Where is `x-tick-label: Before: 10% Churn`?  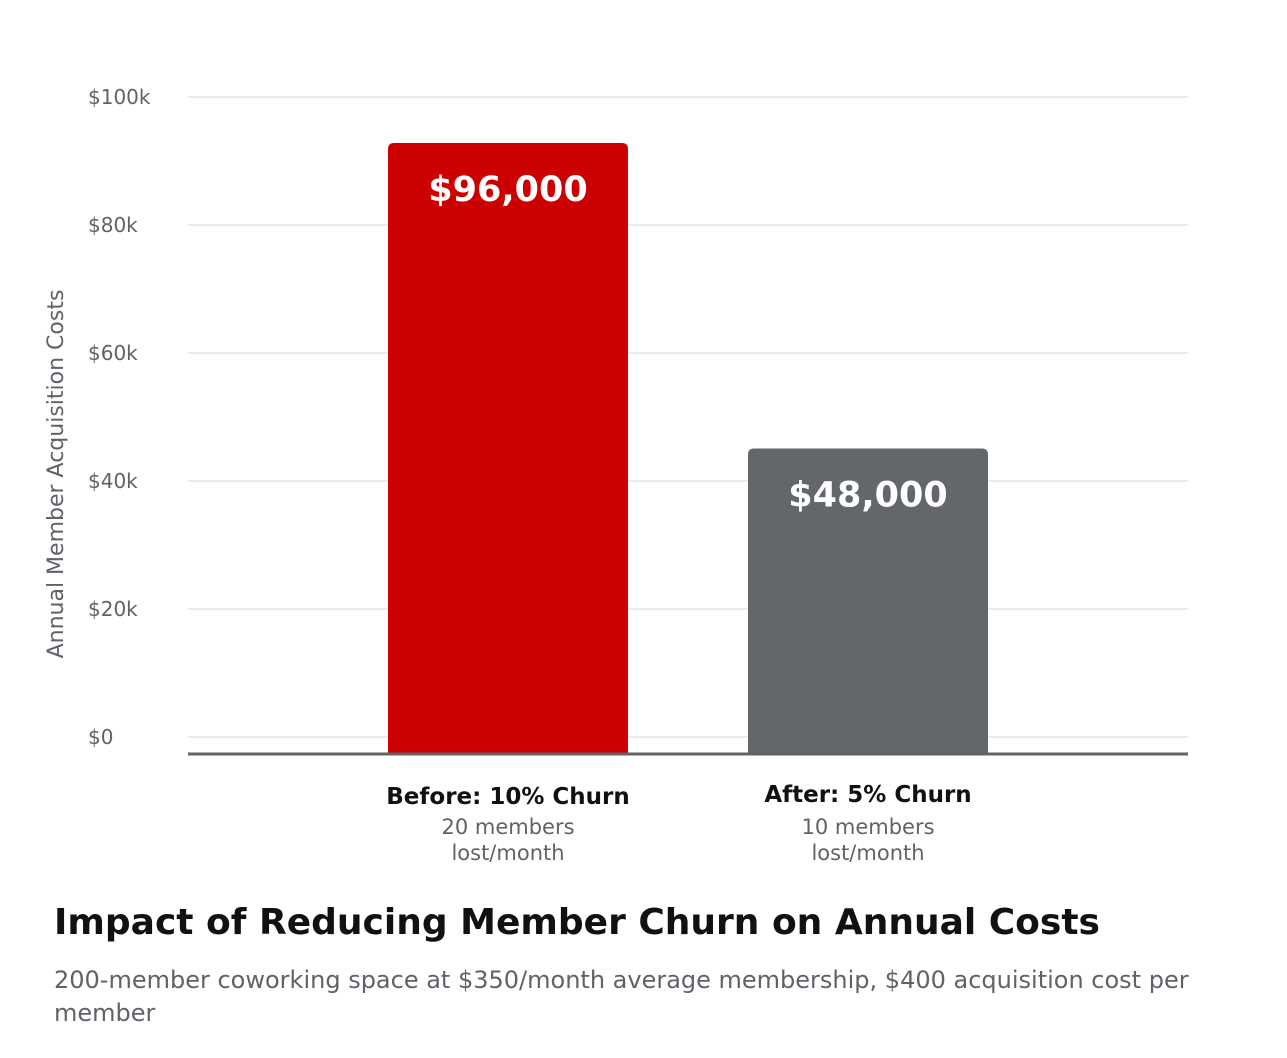
x-tick-label: Before: 10% Churn is located at coordinates (508, 797).